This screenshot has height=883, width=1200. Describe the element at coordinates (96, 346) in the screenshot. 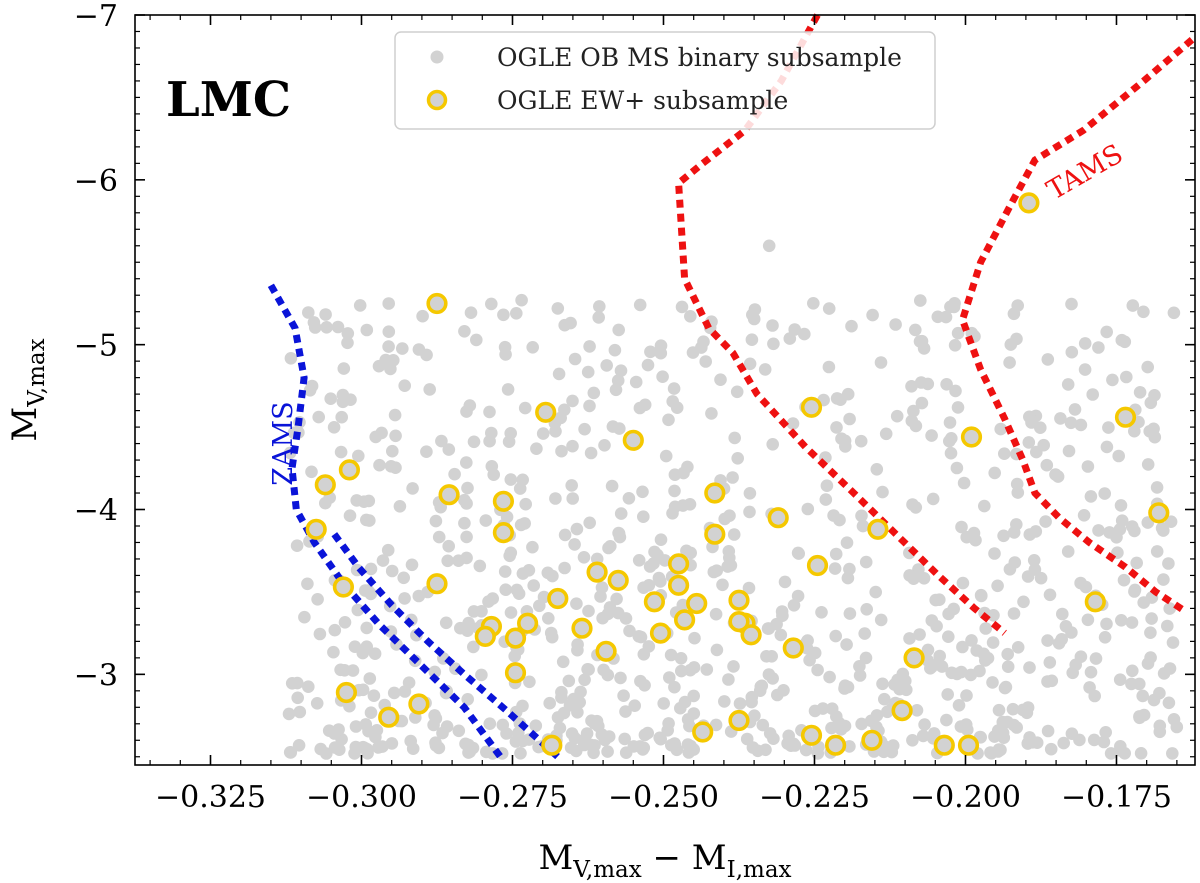

I see `y-tick-label: −5` at that location.